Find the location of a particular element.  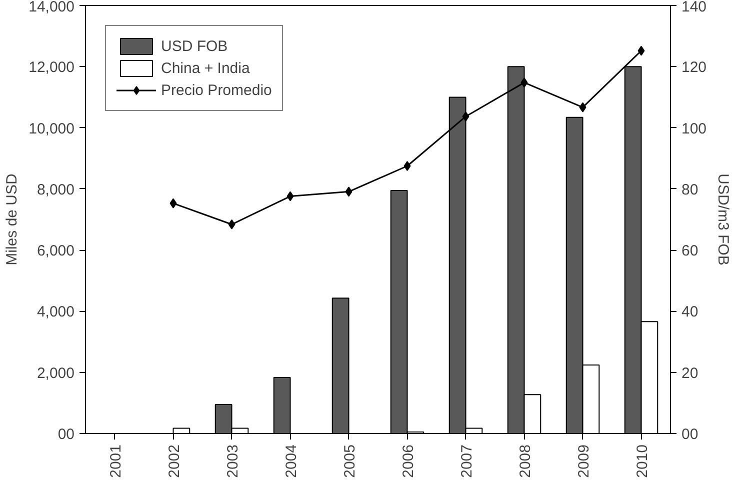

y-tick-label: 4,000 is located at coordinates (55, 312).